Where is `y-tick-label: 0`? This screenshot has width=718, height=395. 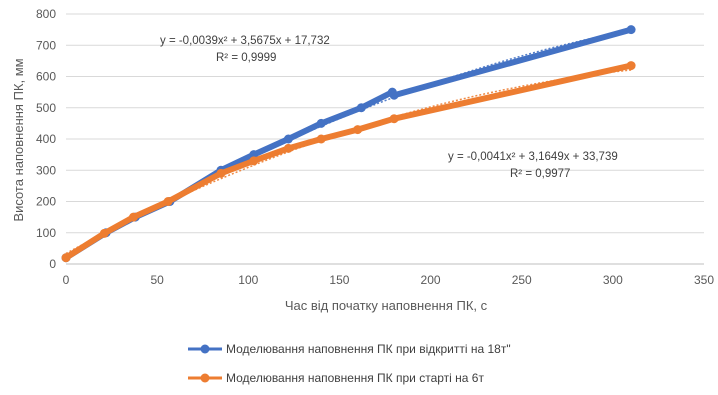 y-tick-label: 0 is located at coordinates (52, 264).